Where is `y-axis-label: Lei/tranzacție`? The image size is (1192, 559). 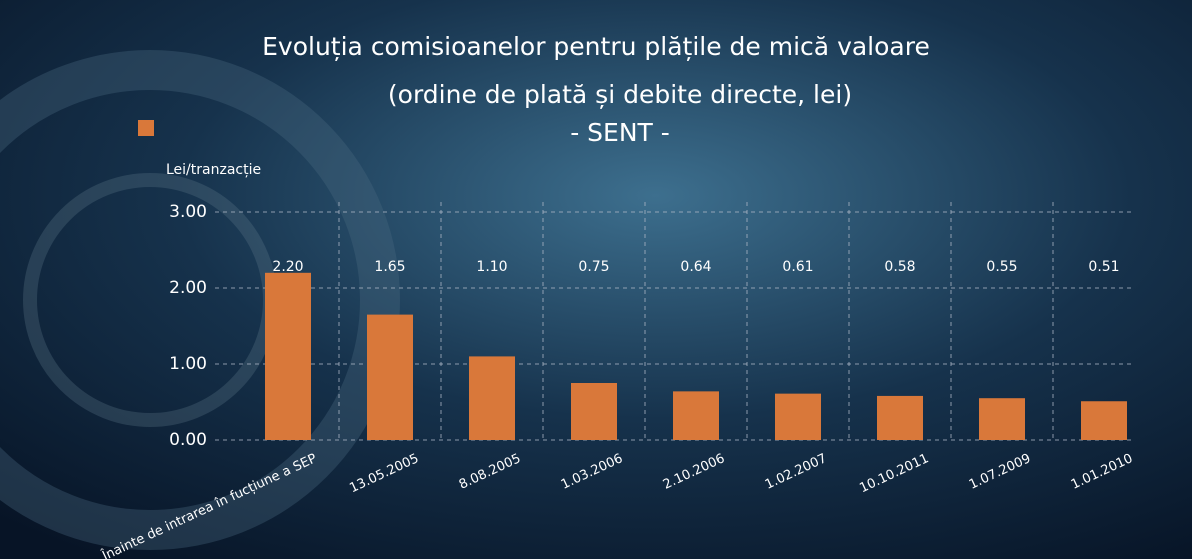
y-axis-label: Lei/tranzacție is located at coordinates (213, 170).